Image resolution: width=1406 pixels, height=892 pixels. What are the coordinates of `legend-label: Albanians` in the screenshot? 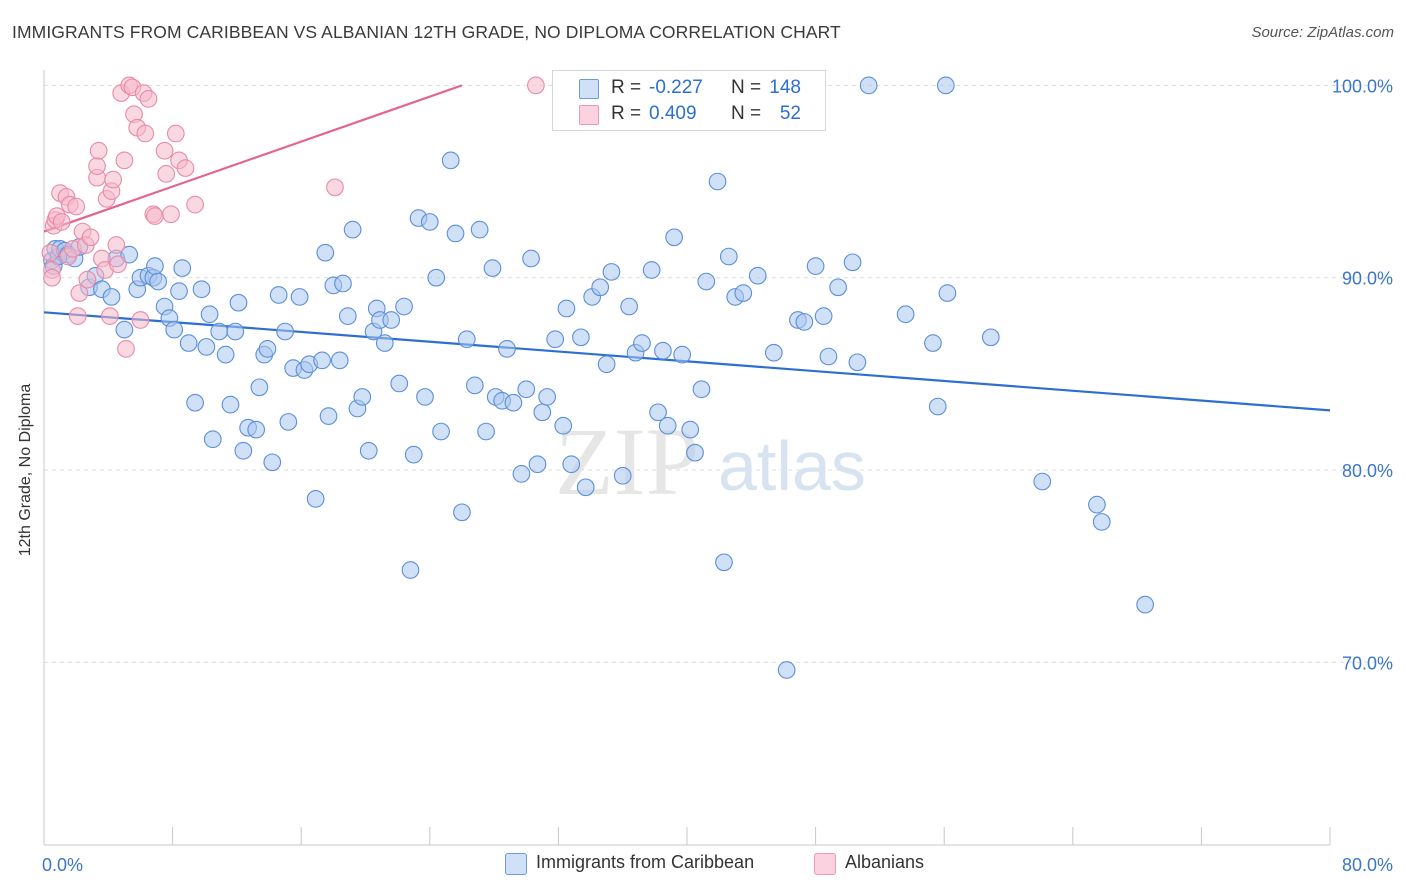 It's located at (885, 862).